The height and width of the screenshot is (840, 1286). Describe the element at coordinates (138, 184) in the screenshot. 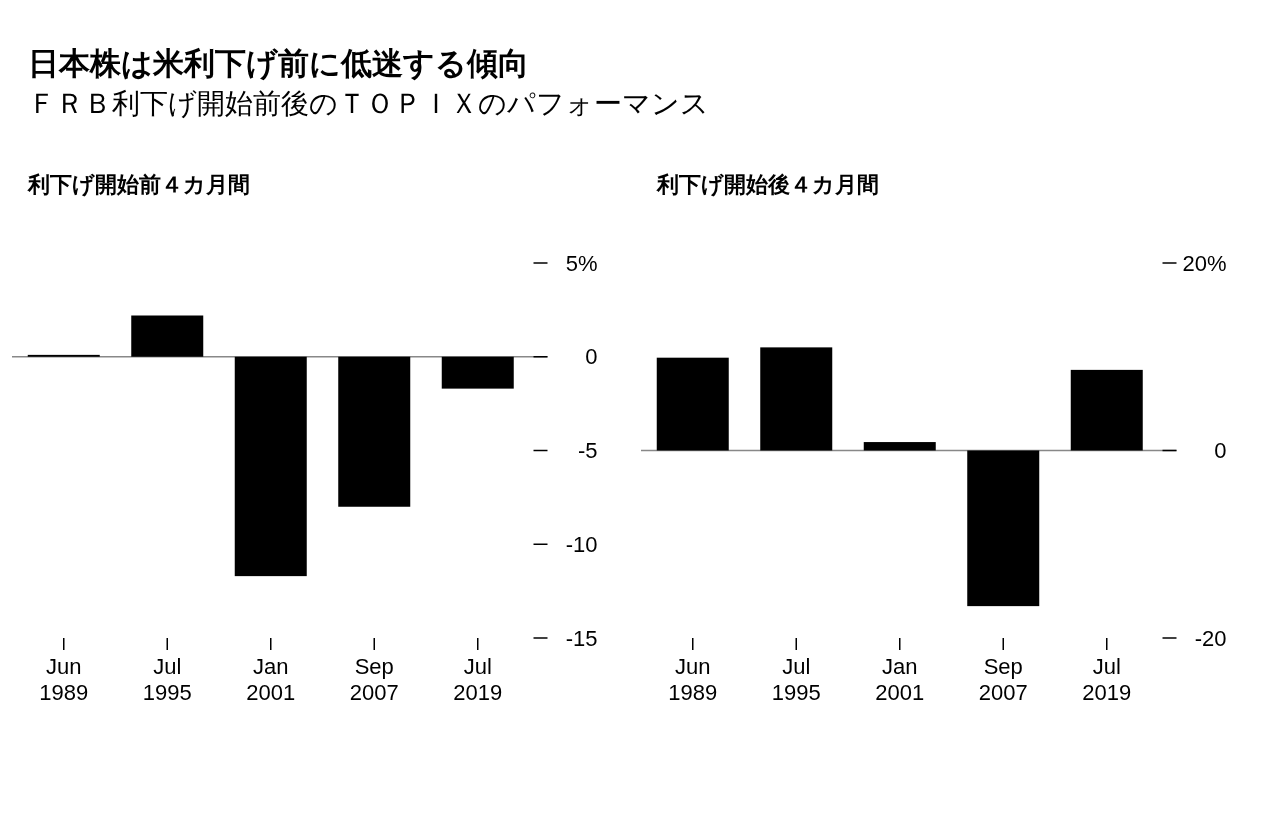

I see `chart-title: 利下げ開始前４カ月間` at that location.